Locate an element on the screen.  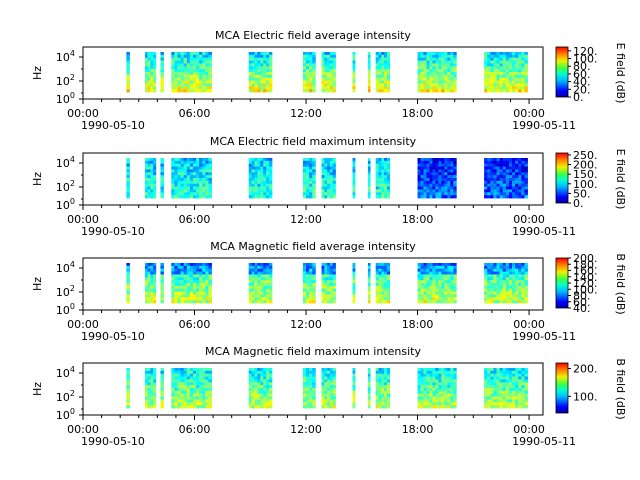
x-date-label: 1990-05-11 is located at coordinates (544, 231).